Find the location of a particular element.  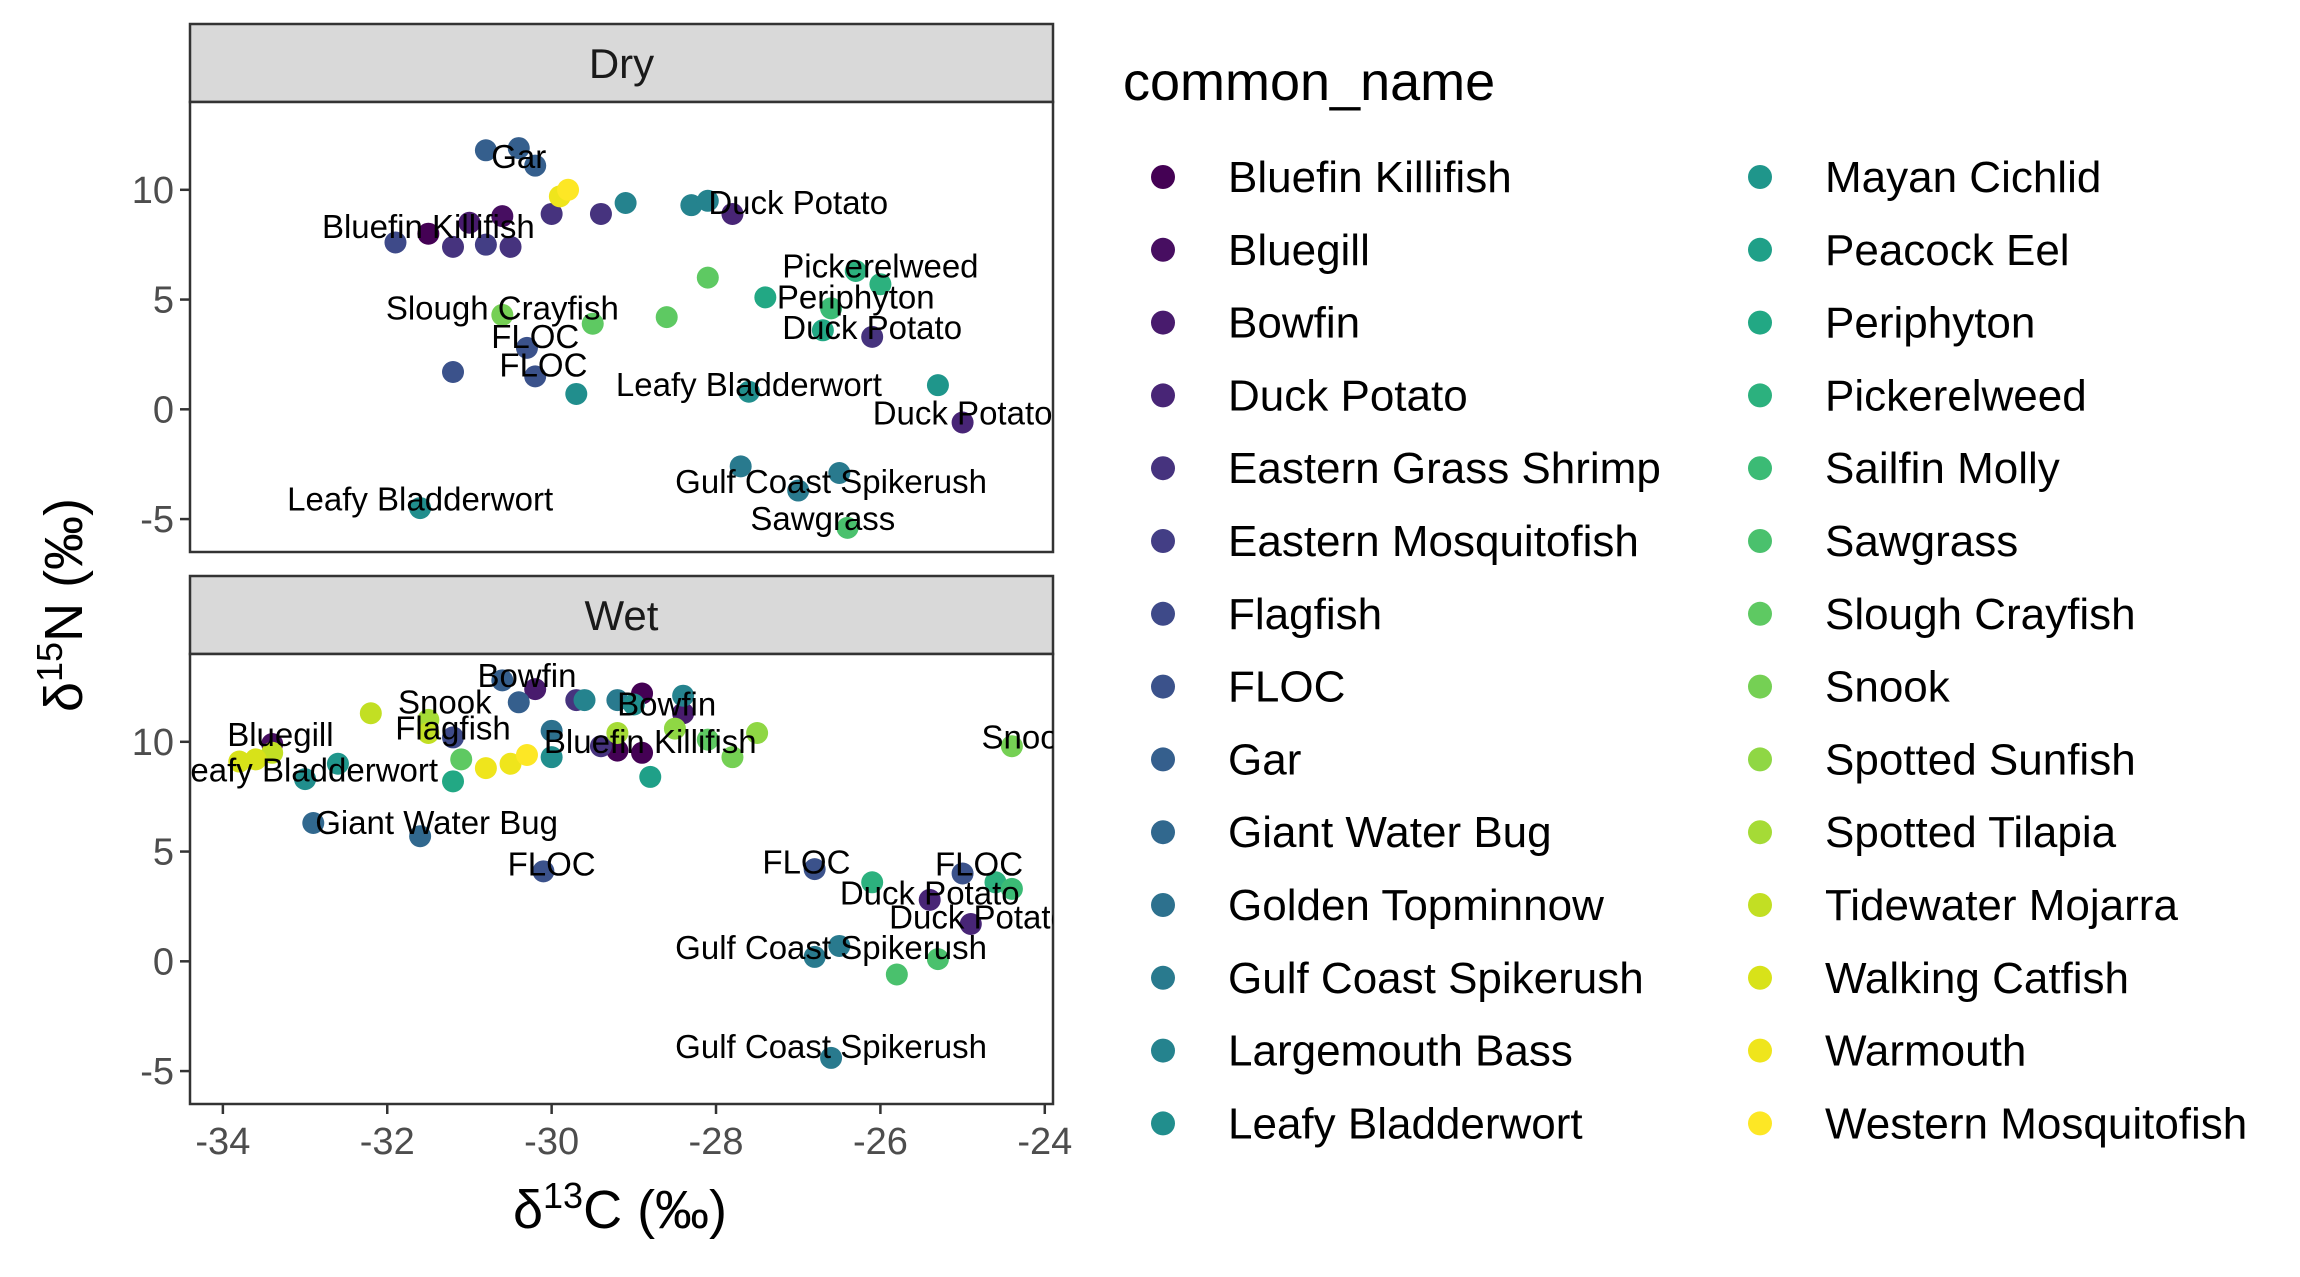

legend-label: Leafy Bladderwort is located at coordinates (1405, 1123).